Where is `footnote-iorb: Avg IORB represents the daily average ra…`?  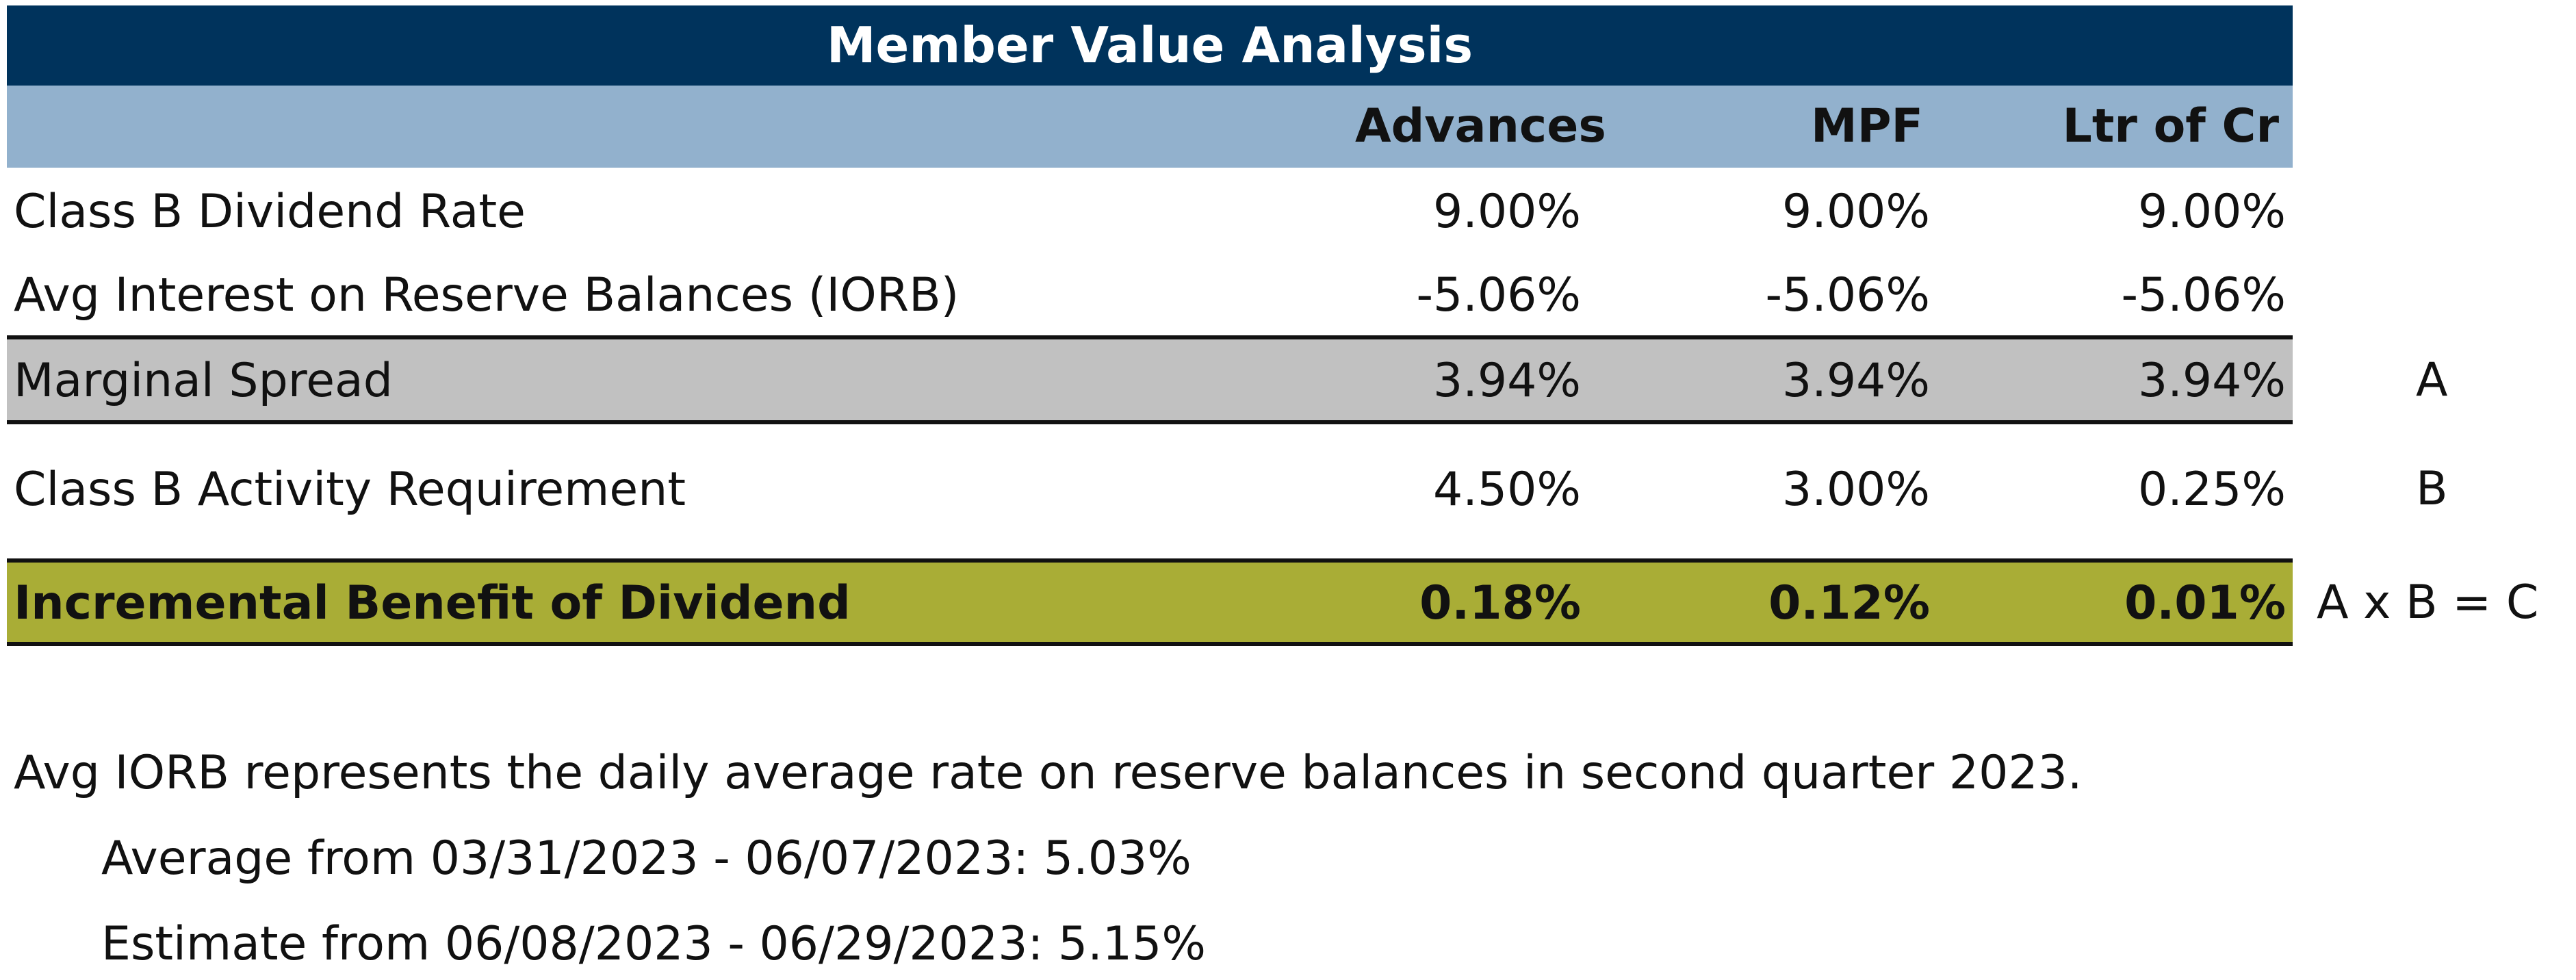
footnote-iorb: Avg IORB represents the daily average ra… is located at coordinates (1048, 773).